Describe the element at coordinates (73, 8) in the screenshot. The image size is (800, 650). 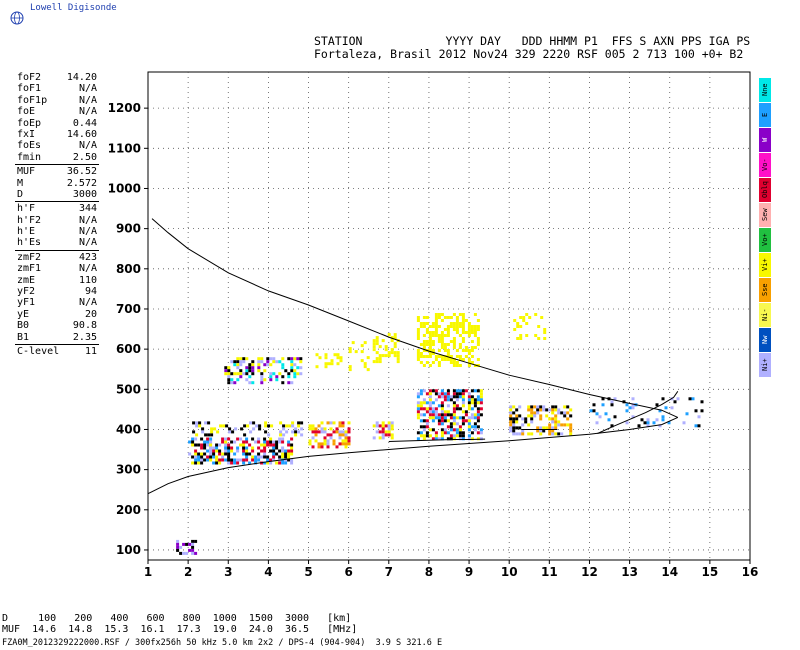
I see `logo-text: Lowell Digisonde` at that location.